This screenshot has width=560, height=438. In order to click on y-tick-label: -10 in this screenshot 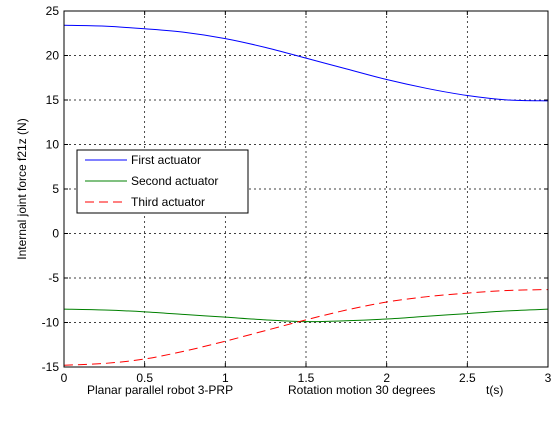, I will do `click(51, 323)`.